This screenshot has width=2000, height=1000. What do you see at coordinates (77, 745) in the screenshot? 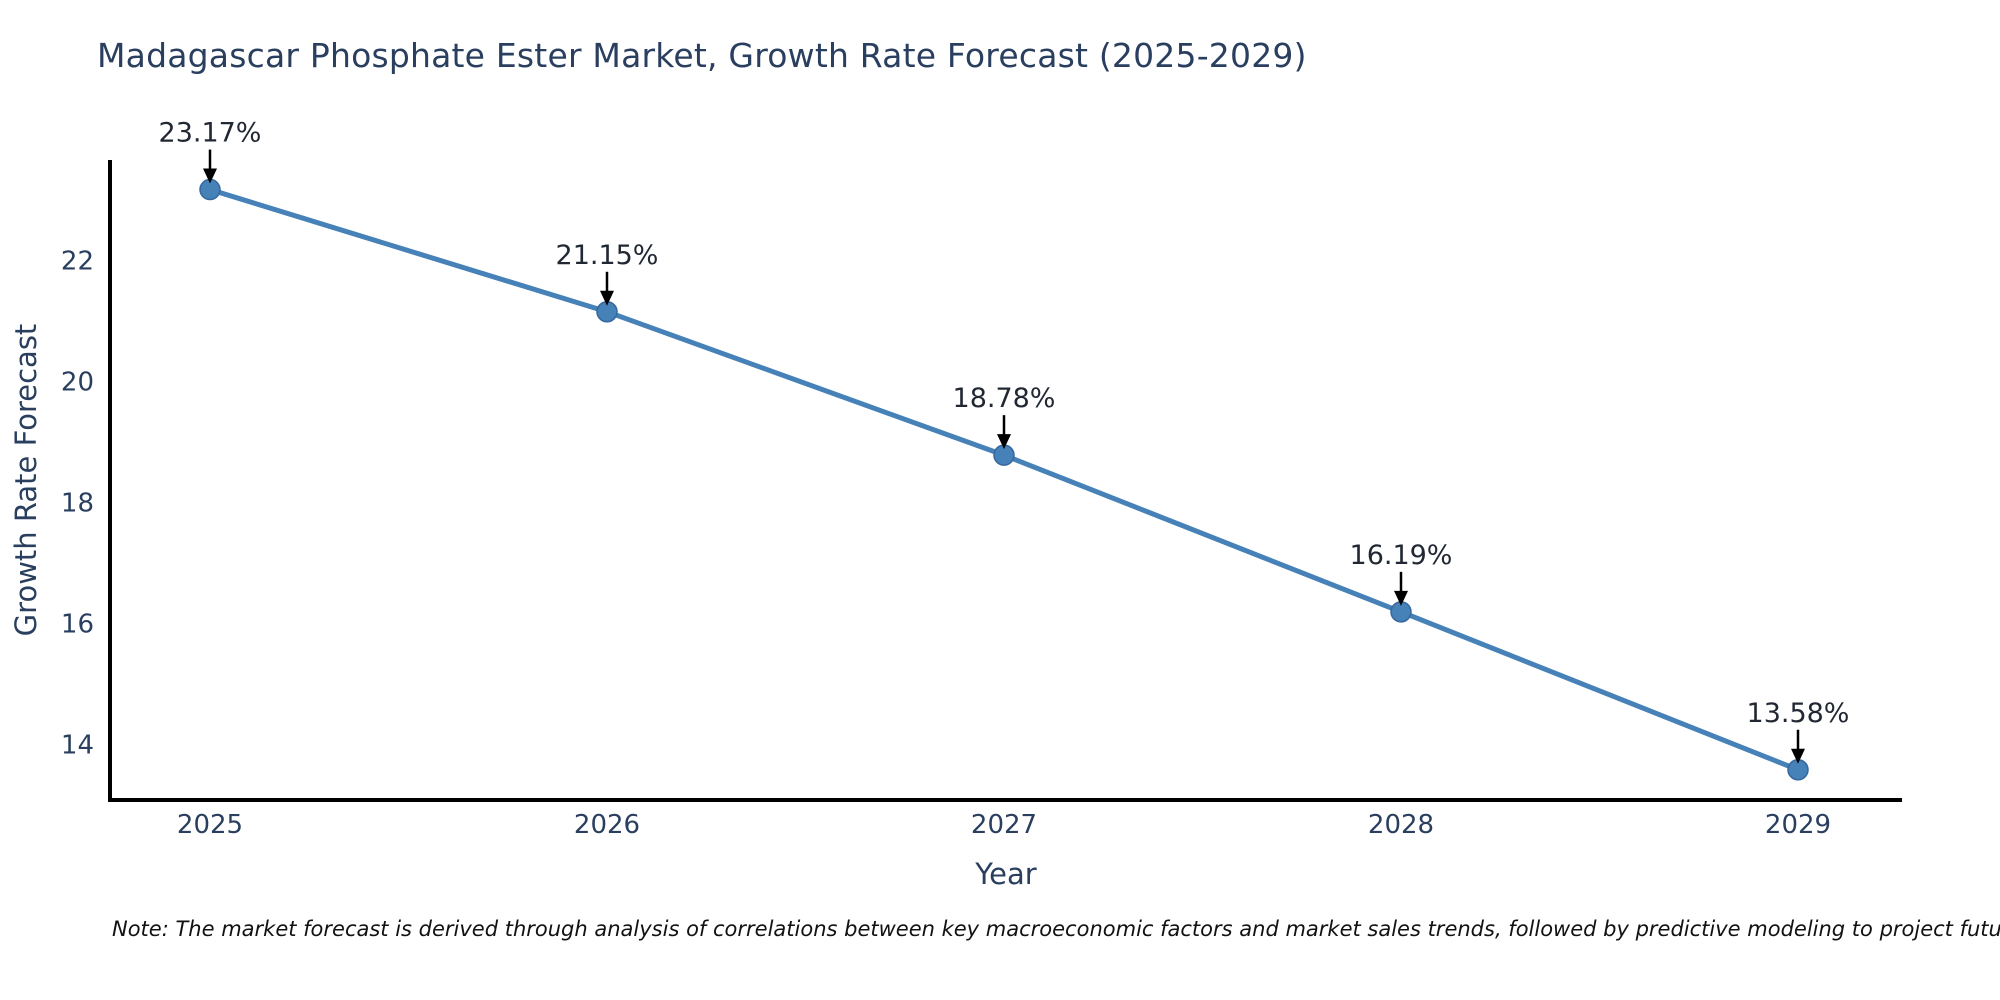
I see `y-tick-label: 14` at bounding box center [77, 745].